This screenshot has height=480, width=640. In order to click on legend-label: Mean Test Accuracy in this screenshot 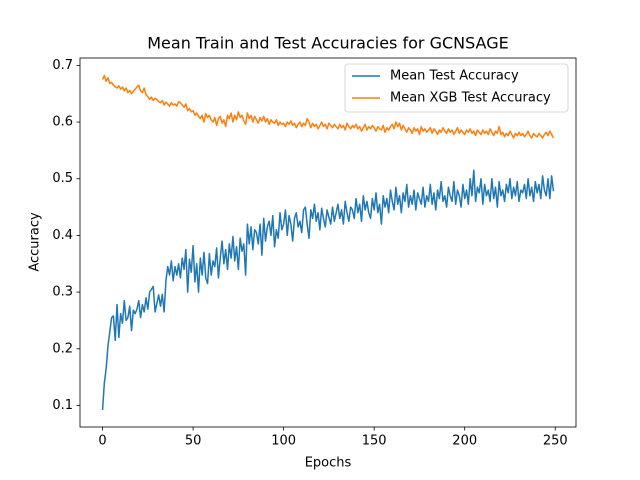, I will do `click(454, 76)`.